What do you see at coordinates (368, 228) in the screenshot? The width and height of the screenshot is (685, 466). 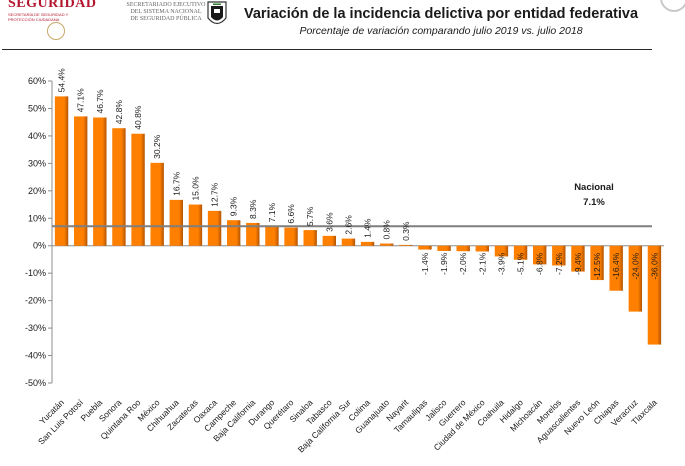 I see `value-label: 1.4%` at bounding box center [368, 228].